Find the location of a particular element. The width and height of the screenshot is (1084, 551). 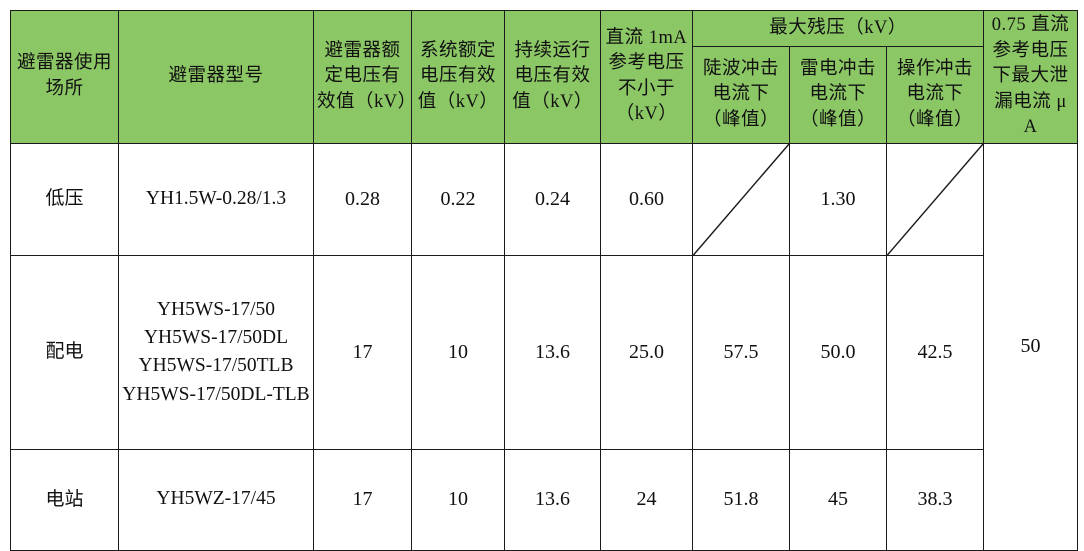

header-continuous-operating-voltage: 持续运行电压有效值（kV） is located at coordinates (552, 77).